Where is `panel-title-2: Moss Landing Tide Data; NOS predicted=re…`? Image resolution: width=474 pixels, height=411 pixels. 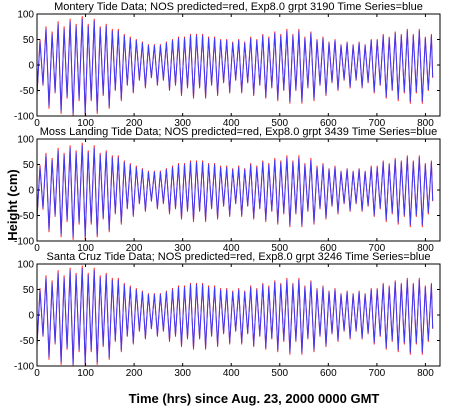
panel-title-2: Moss Landing Tide Data; NOS predicted=re… is located at coordinates (238, 132).